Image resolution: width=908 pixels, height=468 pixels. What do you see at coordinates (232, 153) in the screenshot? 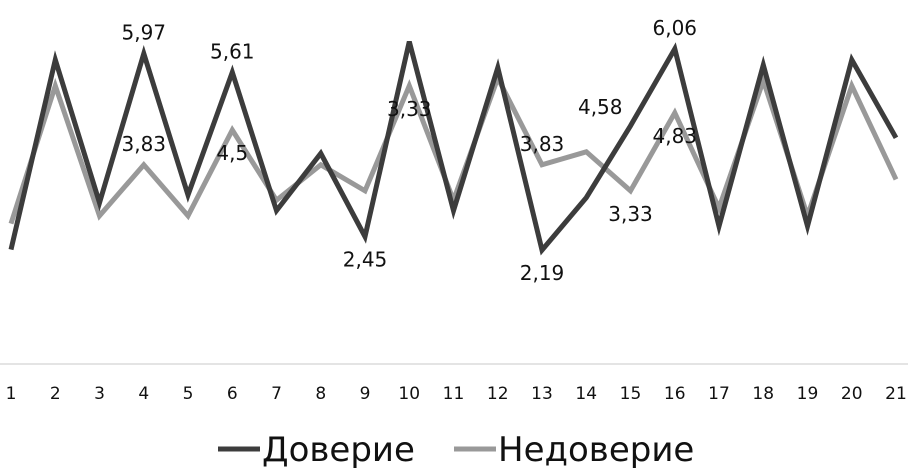
I see `data-label: 4,5` at bounding box center [232, 153].